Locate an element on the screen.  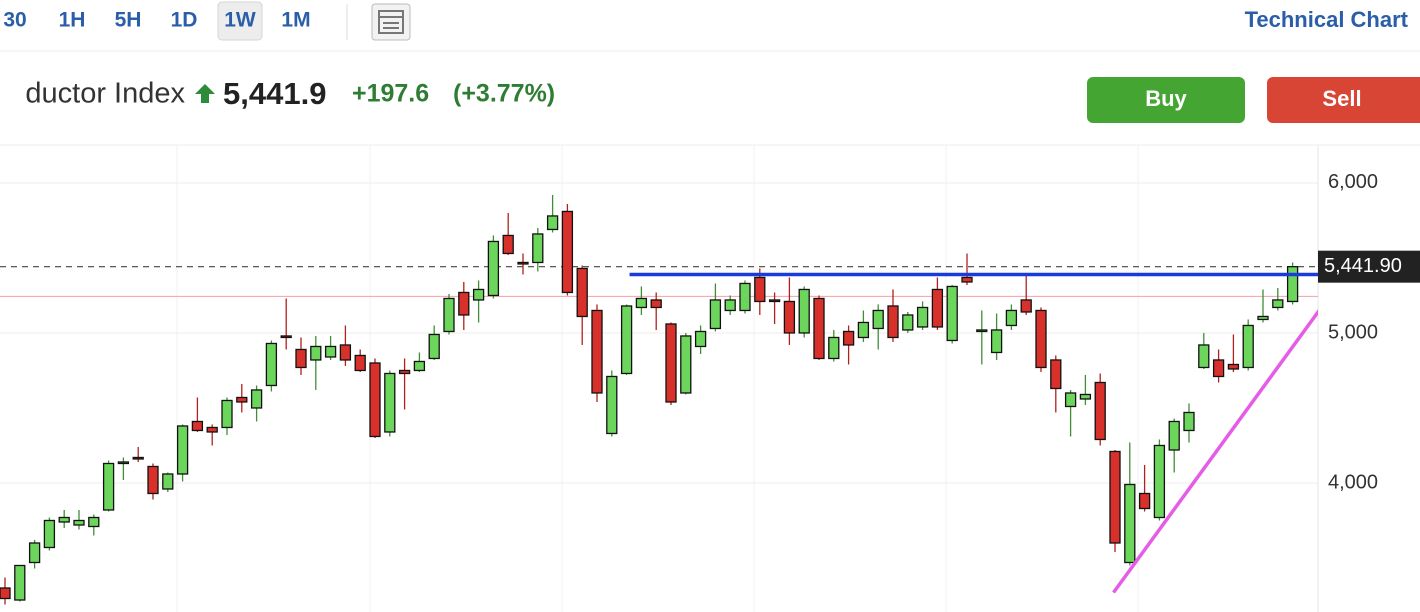
interval-button: 5H is located at coordinates (128, 20).